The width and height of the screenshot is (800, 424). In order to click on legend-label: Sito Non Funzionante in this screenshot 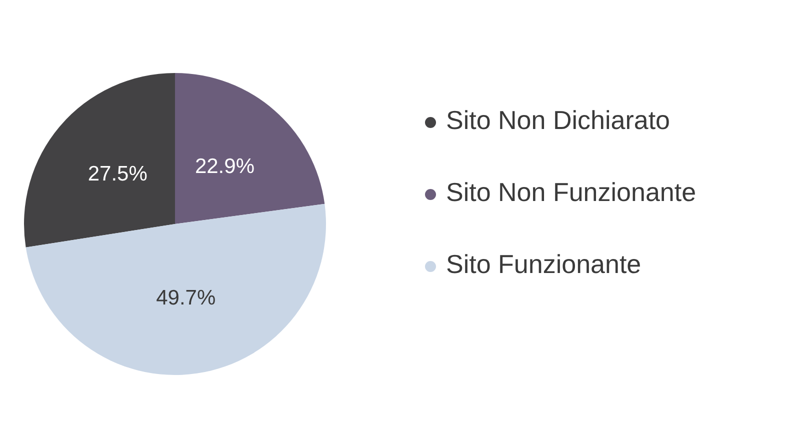, I will do `click(571, 192)`.